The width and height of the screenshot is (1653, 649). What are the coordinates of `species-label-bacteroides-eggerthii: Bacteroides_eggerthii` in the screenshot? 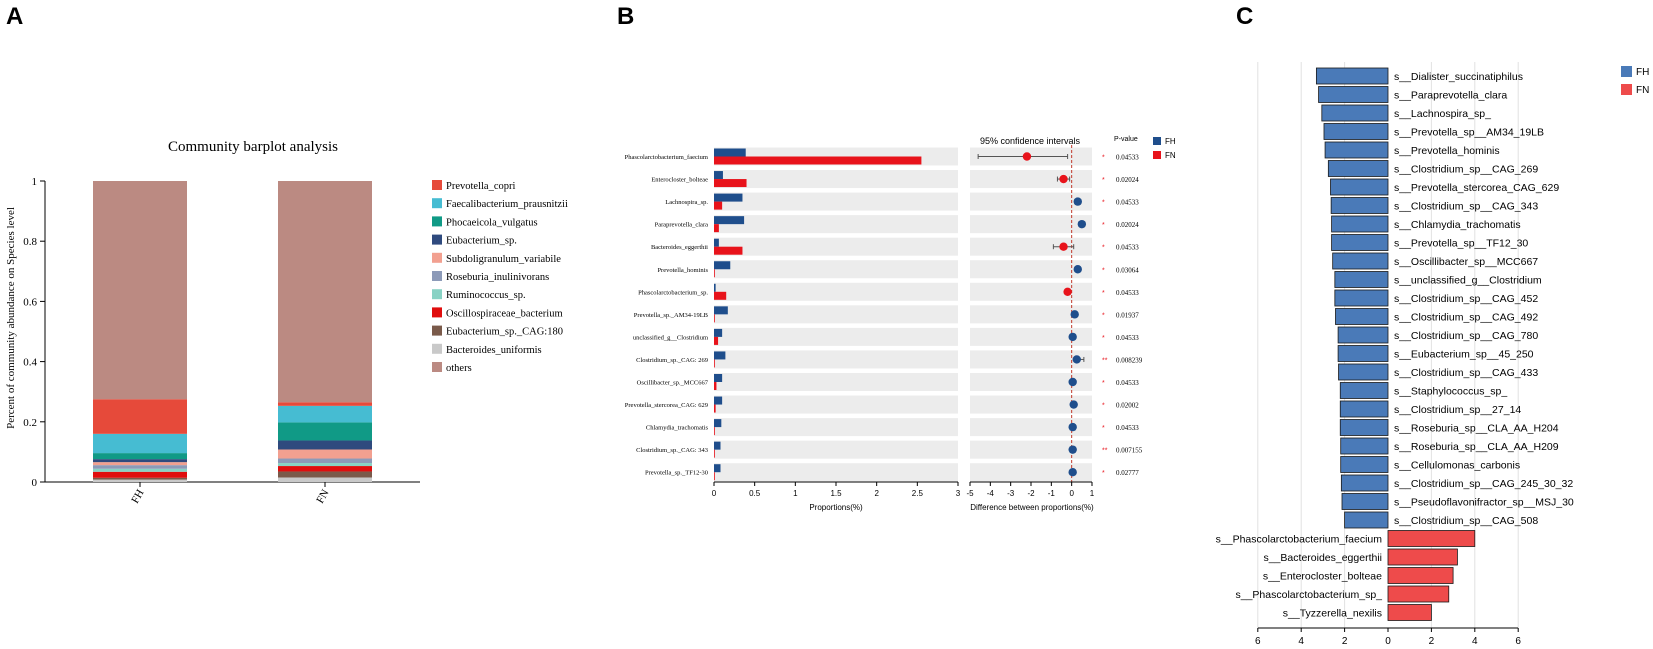 It's located at (679, 247).